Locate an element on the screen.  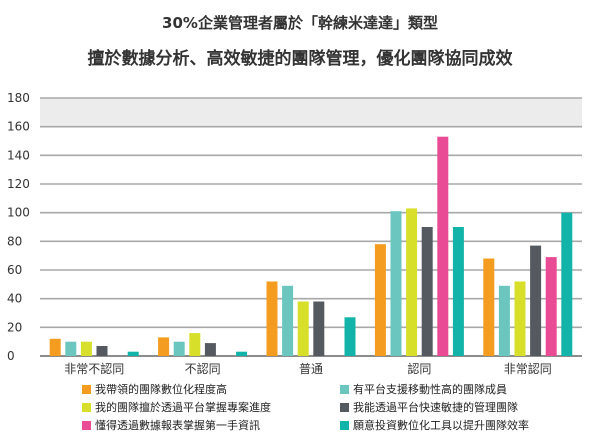
y-tick-label: 120 is located at coordinates (18, 184).